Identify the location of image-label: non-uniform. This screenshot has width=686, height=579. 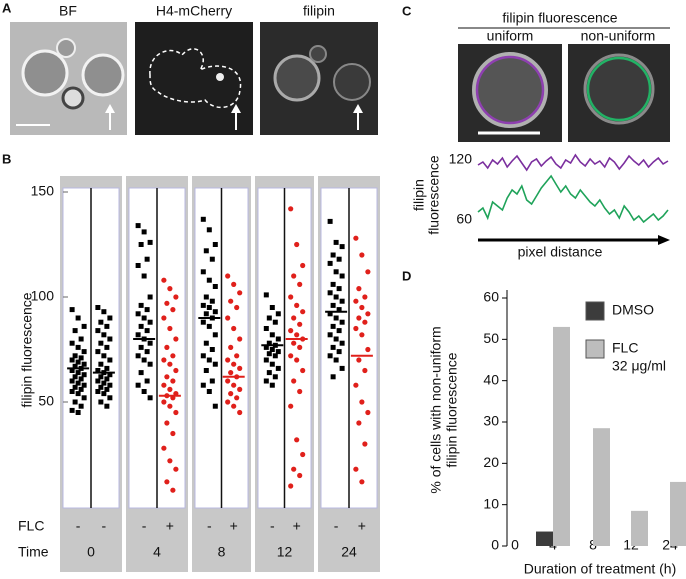
(618, 36).